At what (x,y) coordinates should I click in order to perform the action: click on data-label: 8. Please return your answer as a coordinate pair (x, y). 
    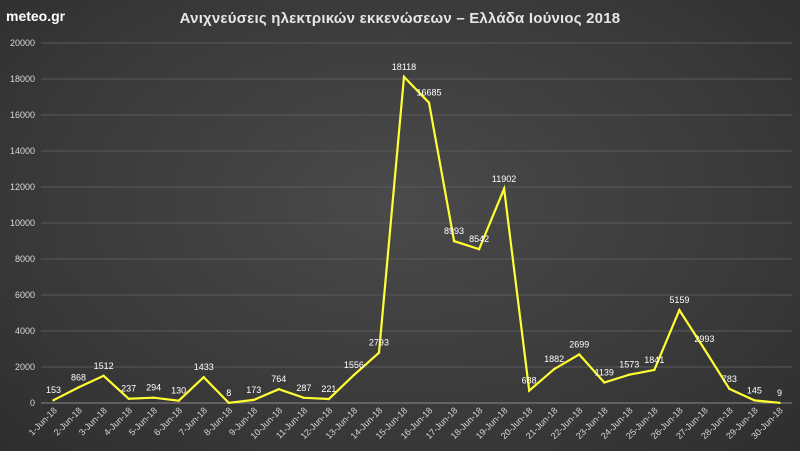
    Looking at the image, I should click on (228, 393).